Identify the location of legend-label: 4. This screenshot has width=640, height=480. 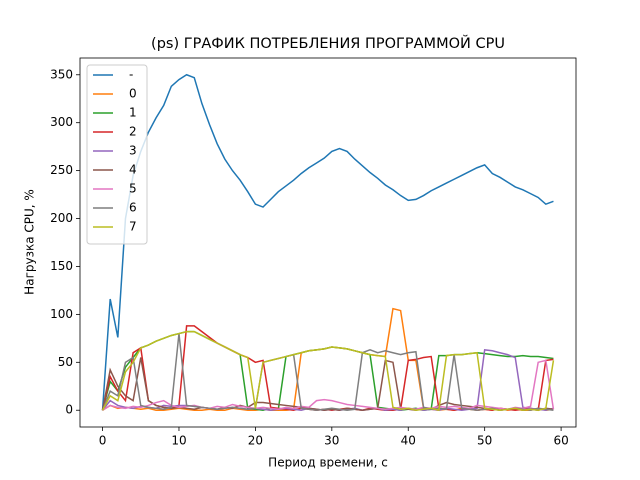
(133, 170).